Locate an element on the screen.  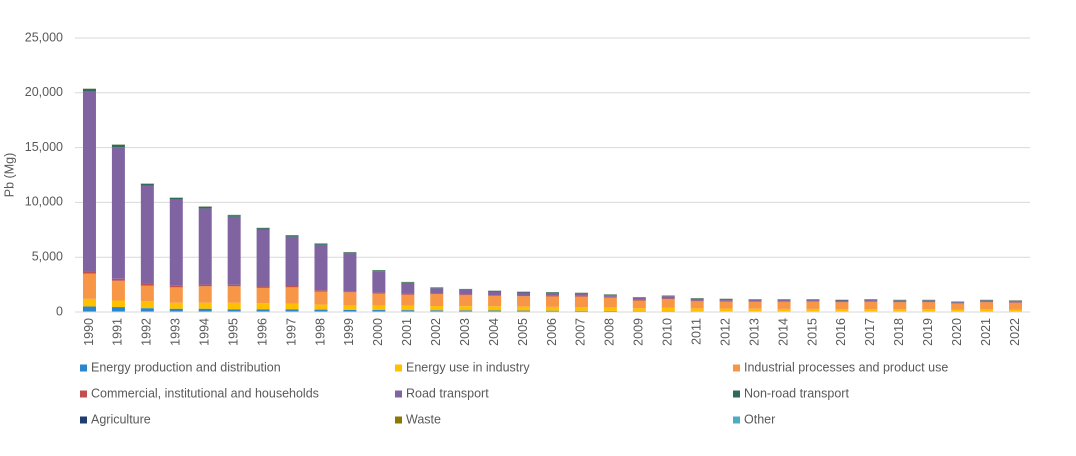
legend-label: Energy production and distribution is located at coordinates (186, 367).